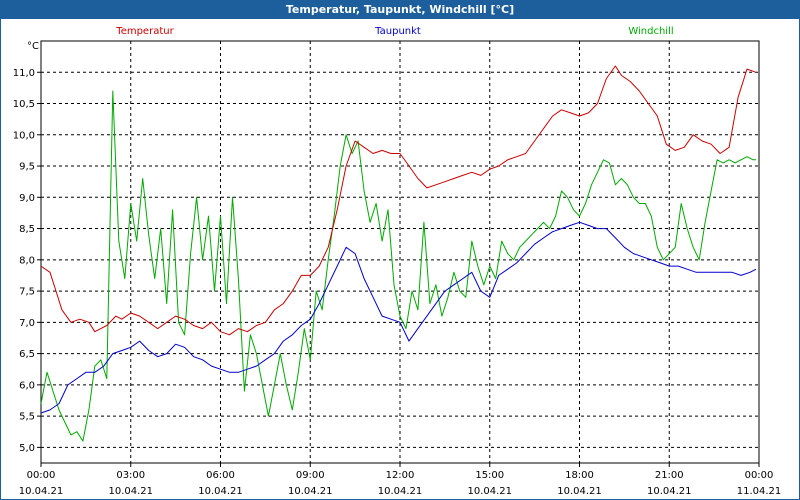  I want to click on x-tick-time: 21:00, so click(669, 475).